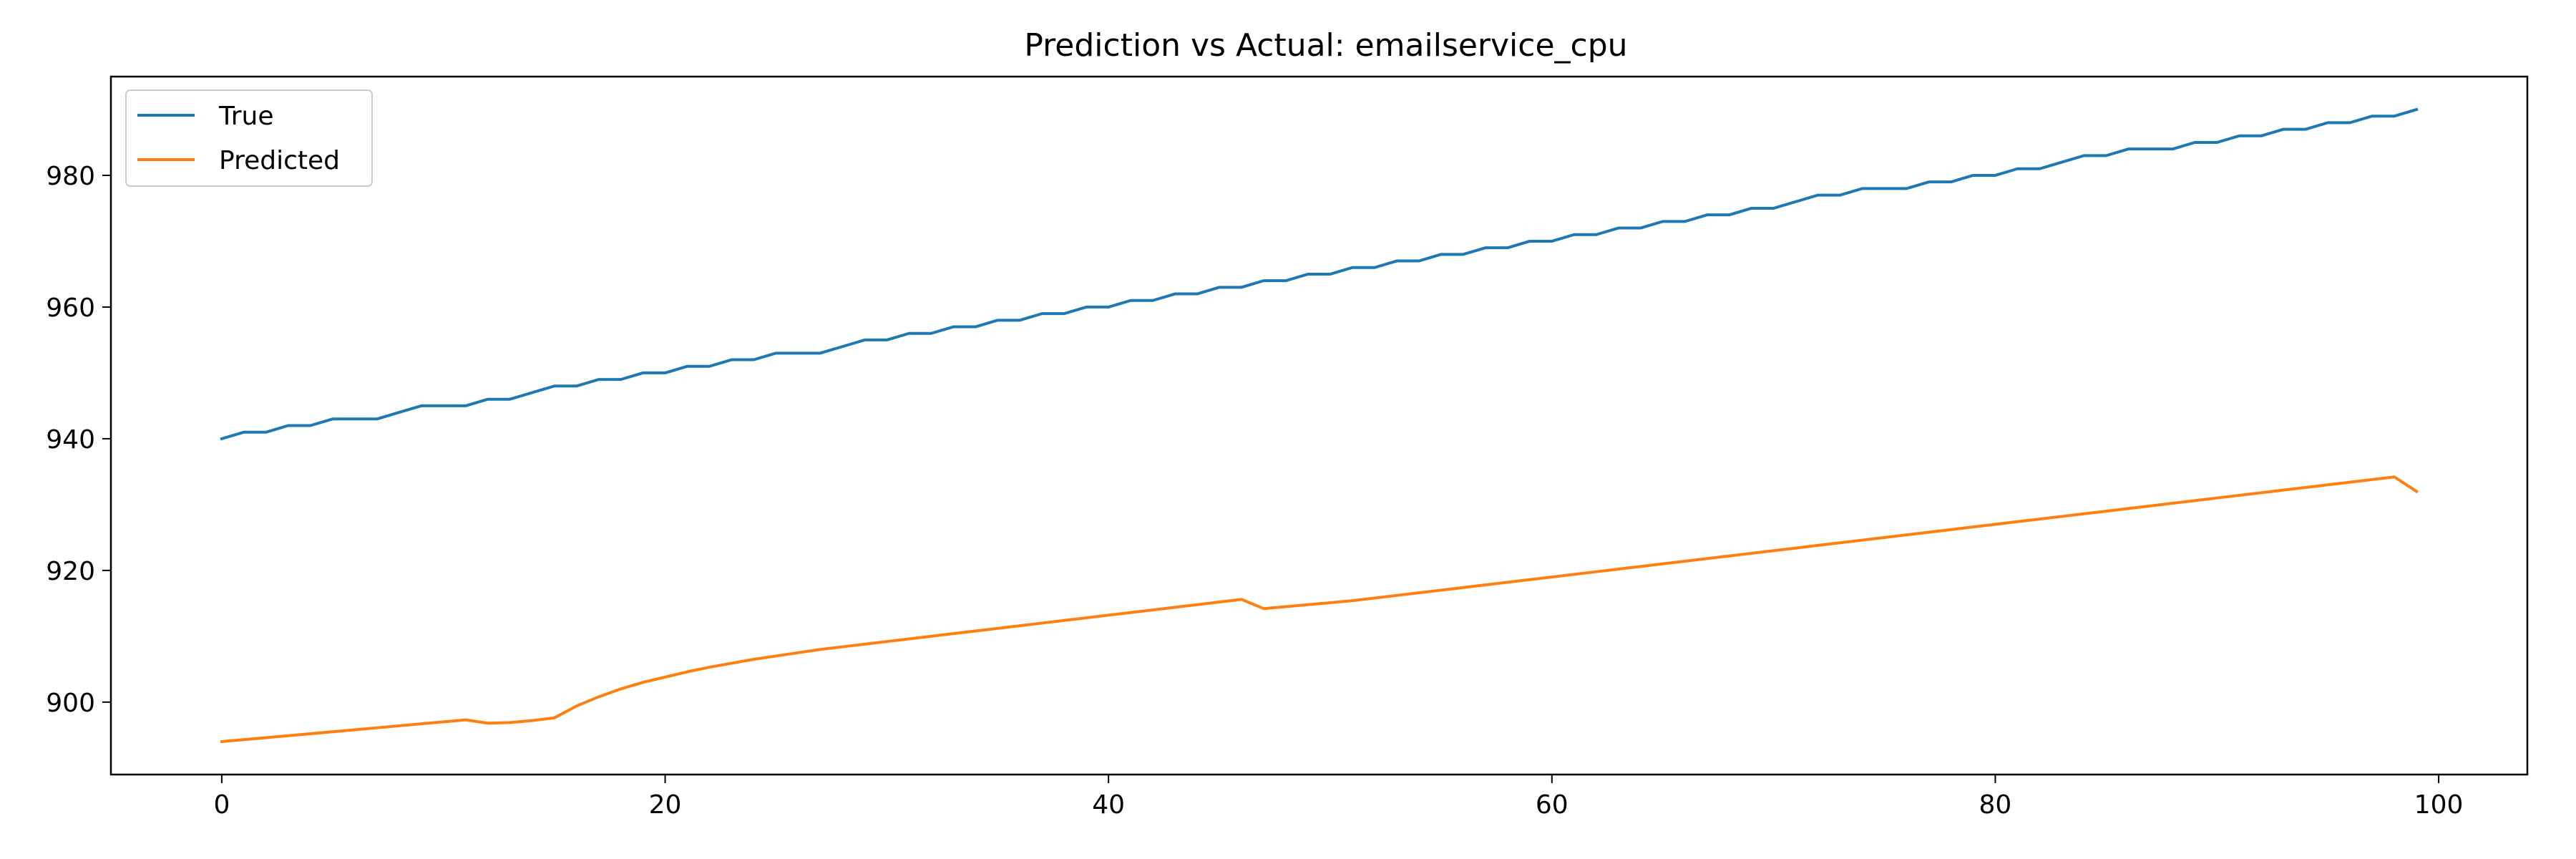 Image resolution: width=2576 pixels, height=859 pixels. Describe the element at coordinates (665, 805) in the screenshot. I see `x-tick-label: 20` at that location.